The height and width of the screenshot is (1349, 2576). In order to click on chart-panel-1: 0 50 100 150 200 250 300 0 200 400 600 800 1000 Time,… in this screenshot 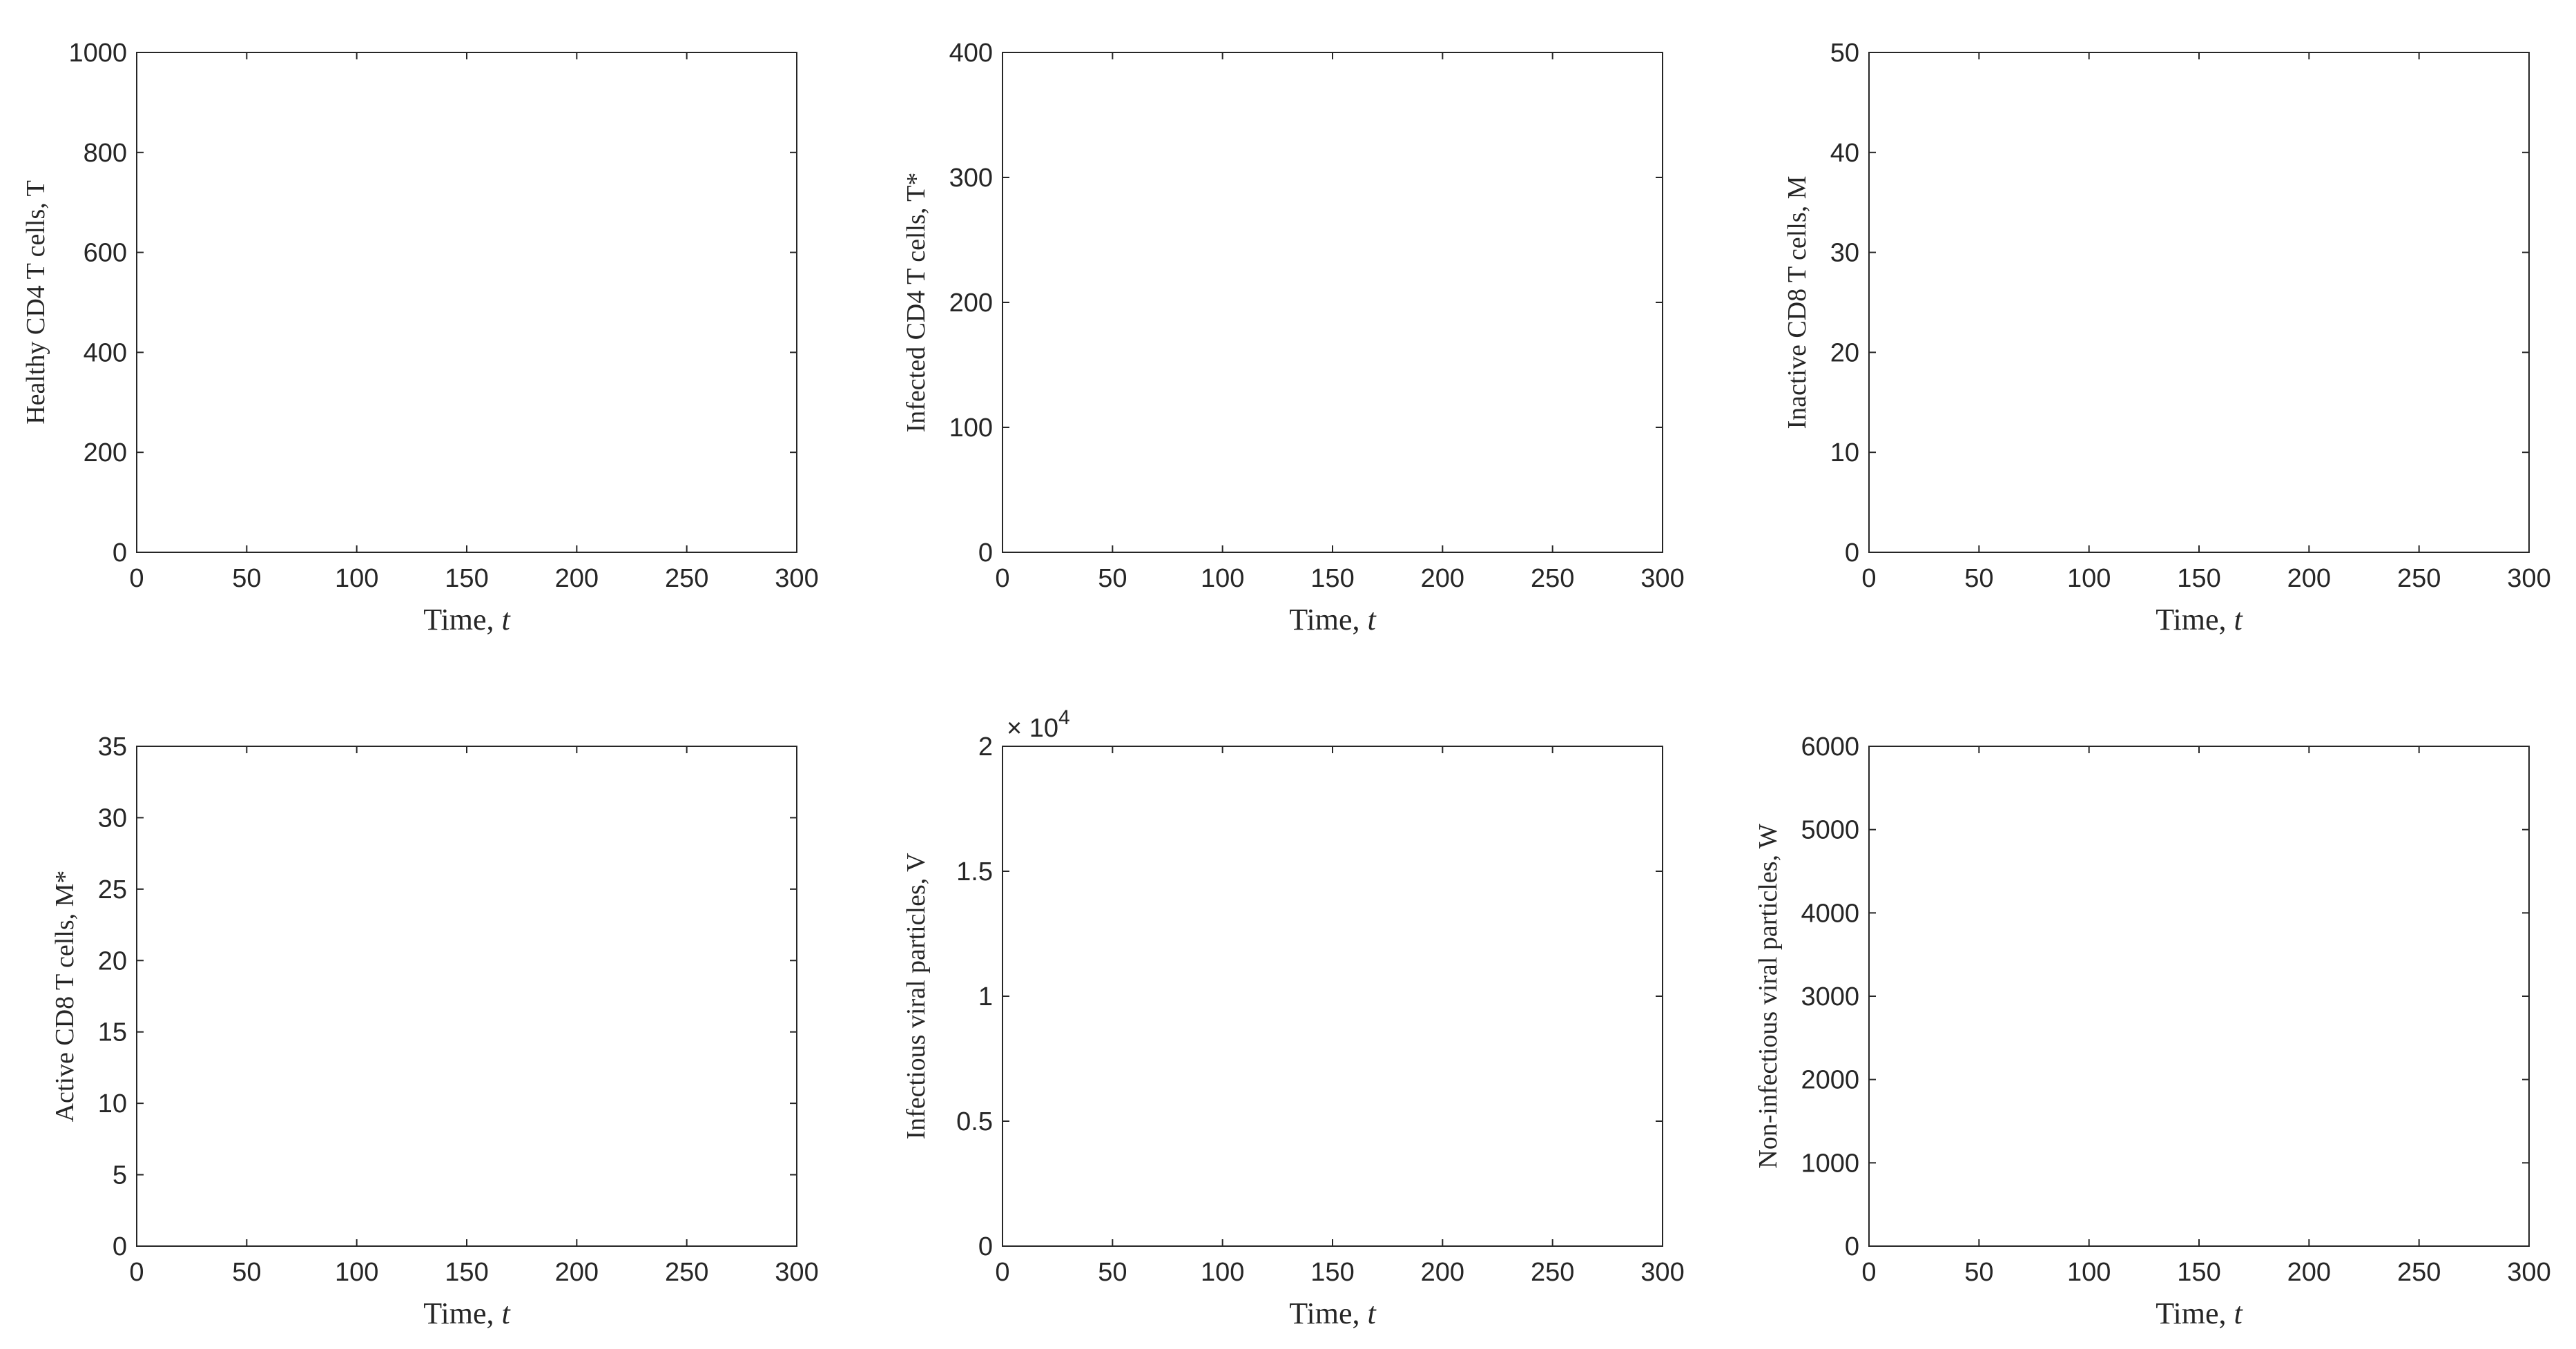, I will do `click(420, 338)`.